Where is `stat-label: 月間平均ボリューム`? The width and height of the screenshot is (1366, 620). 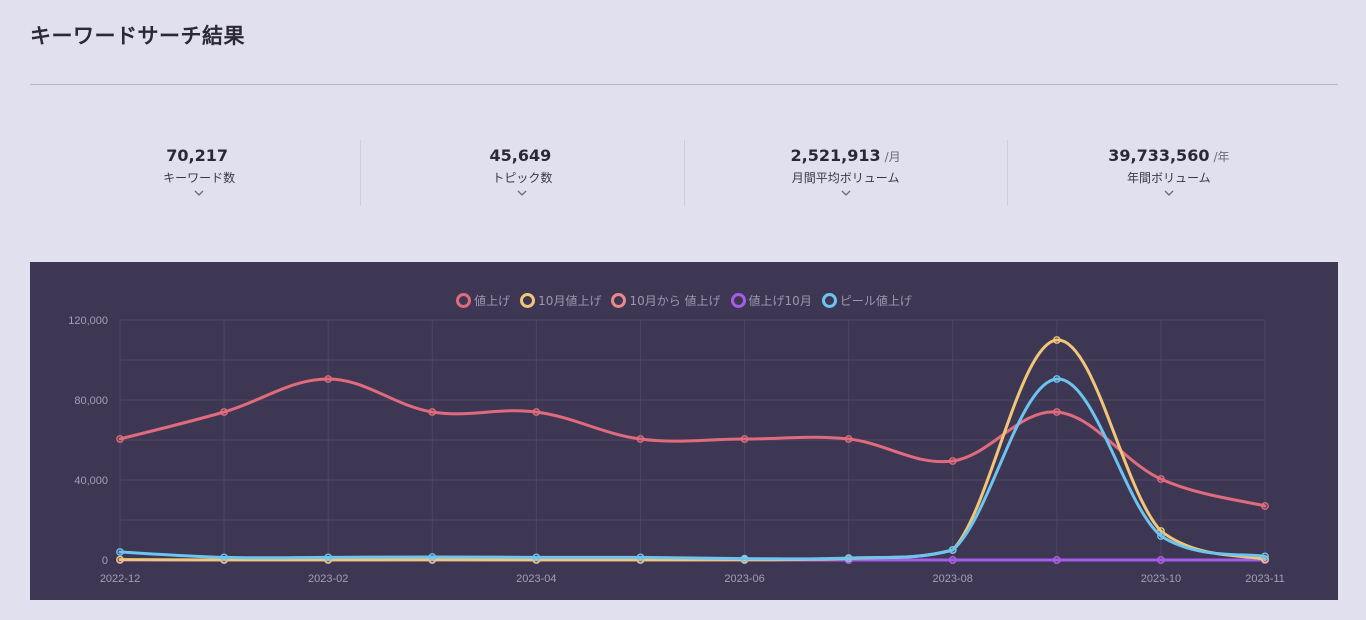
stat-label: 月間平均ボリューム is located at coordinates (845, 178).